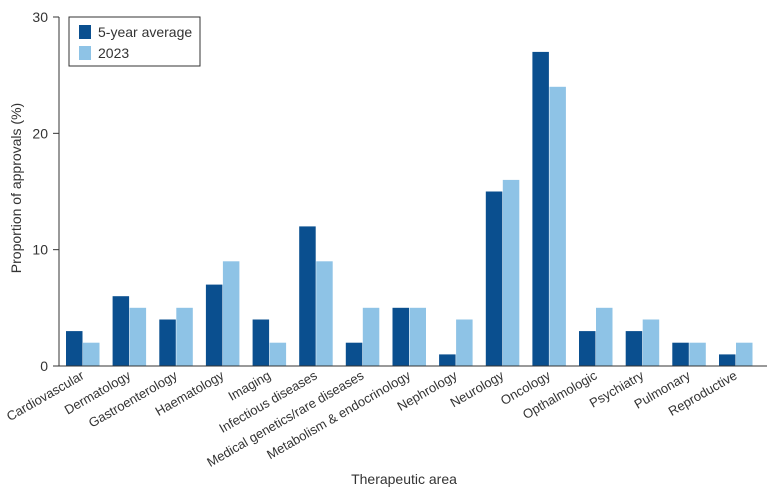 This screenshot has height=497, width=767. What do you see at coordinates (680, 354) in the screenshot?
I see `bar-pulmonary-5-year-average` at bounding box center [680, 354].